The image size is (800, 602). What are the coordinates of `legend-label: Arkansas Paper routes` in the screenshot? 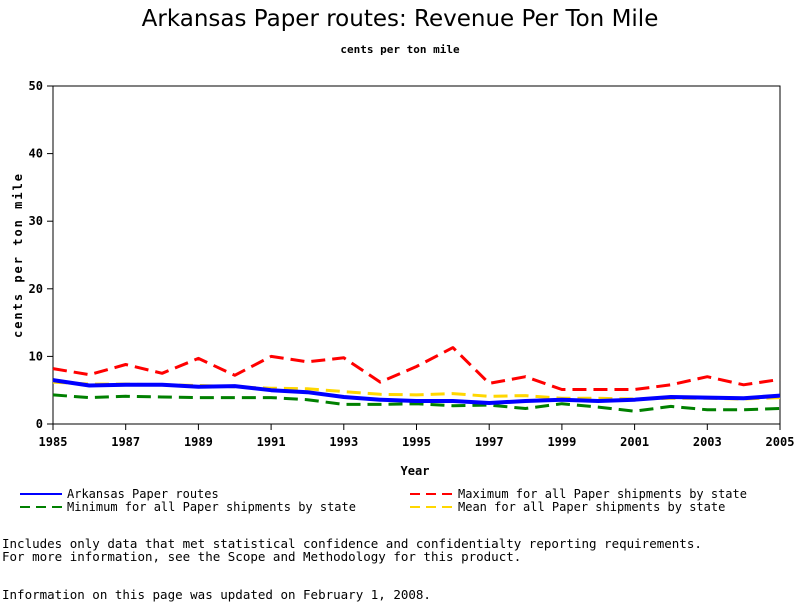 It's located at (143, 494).